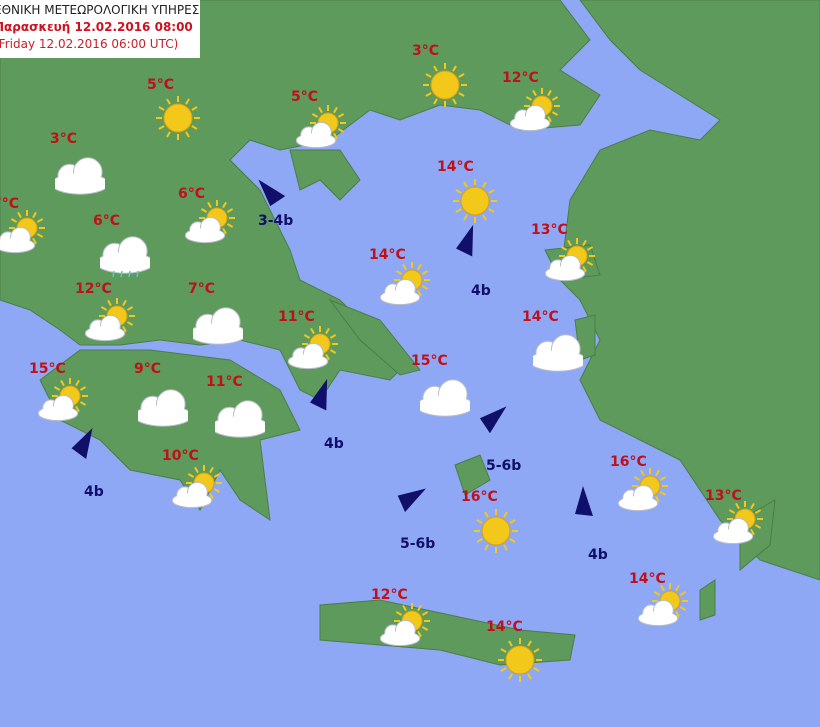 This screenshot has width=820, height=727. I want to click on land-naxos, so click(472, 475).